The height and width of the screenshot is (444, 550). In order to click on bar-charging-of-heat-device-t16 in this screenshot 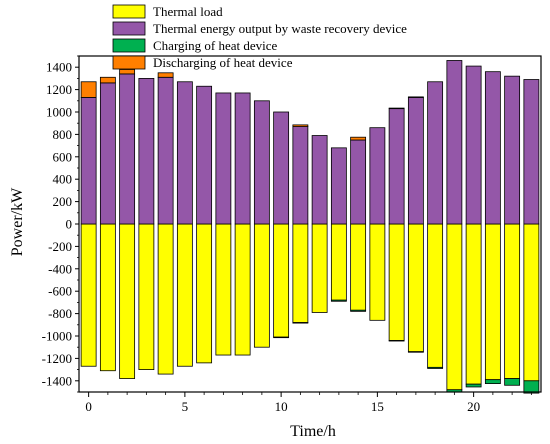, I will do `click(396, 341)`.